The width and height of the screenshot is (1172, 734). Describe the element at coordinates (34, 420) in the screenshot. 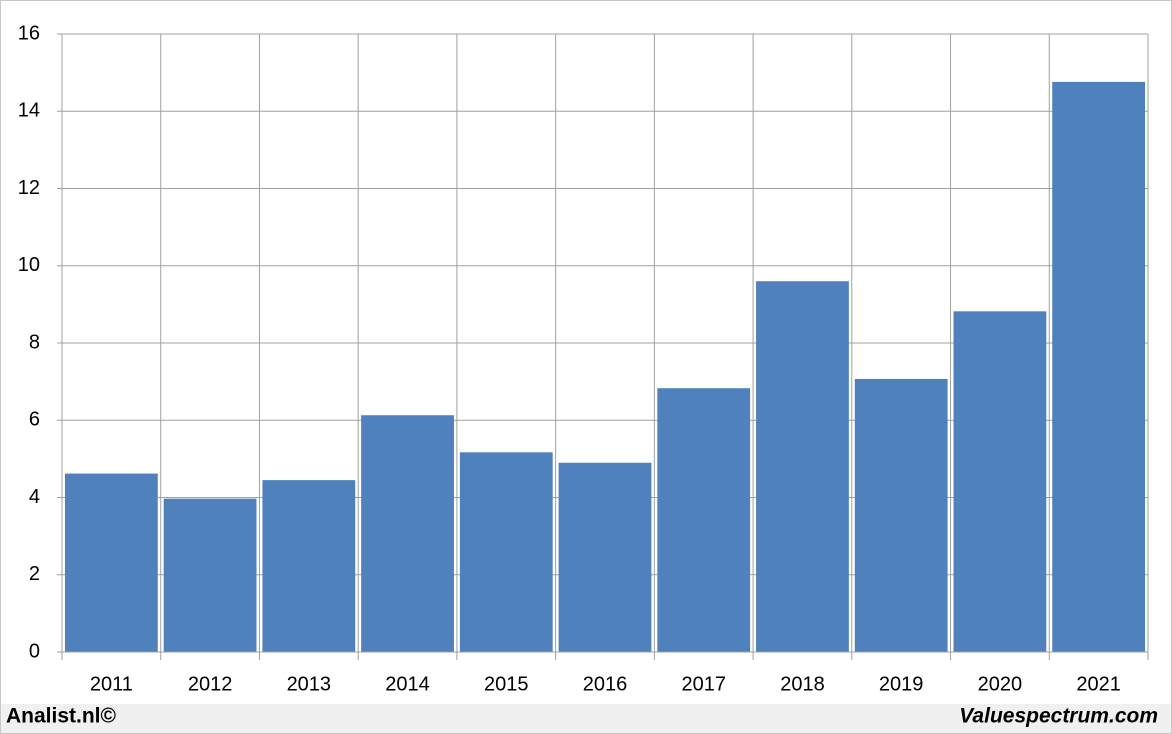

I see `y-tick-label: 6` at that location.